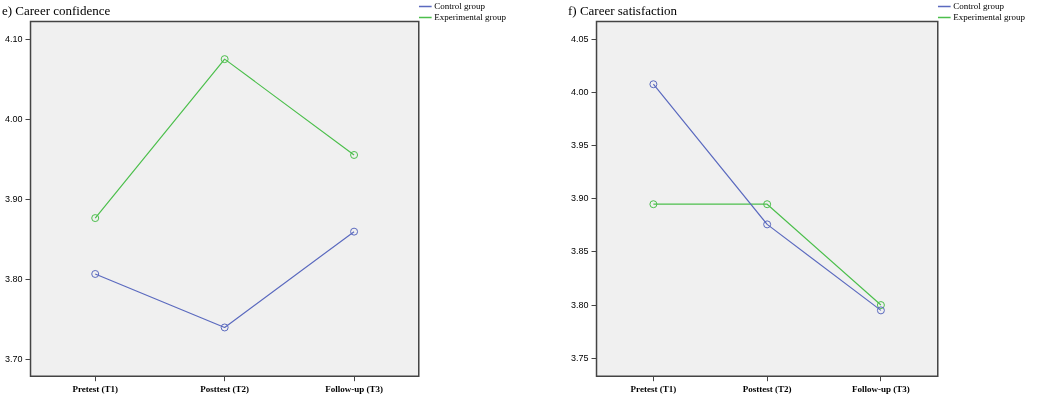  I want to click on y-tick-label: 3.95, so click(579, 145).